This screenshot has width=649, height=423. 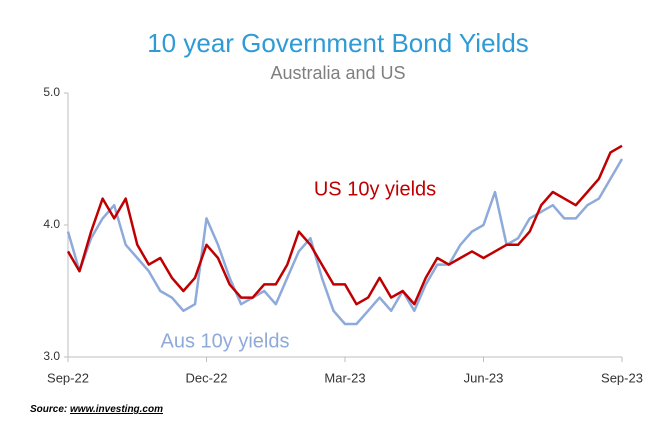 I want to click on y-tick-label: 5.0, so click(x=51, y=92).